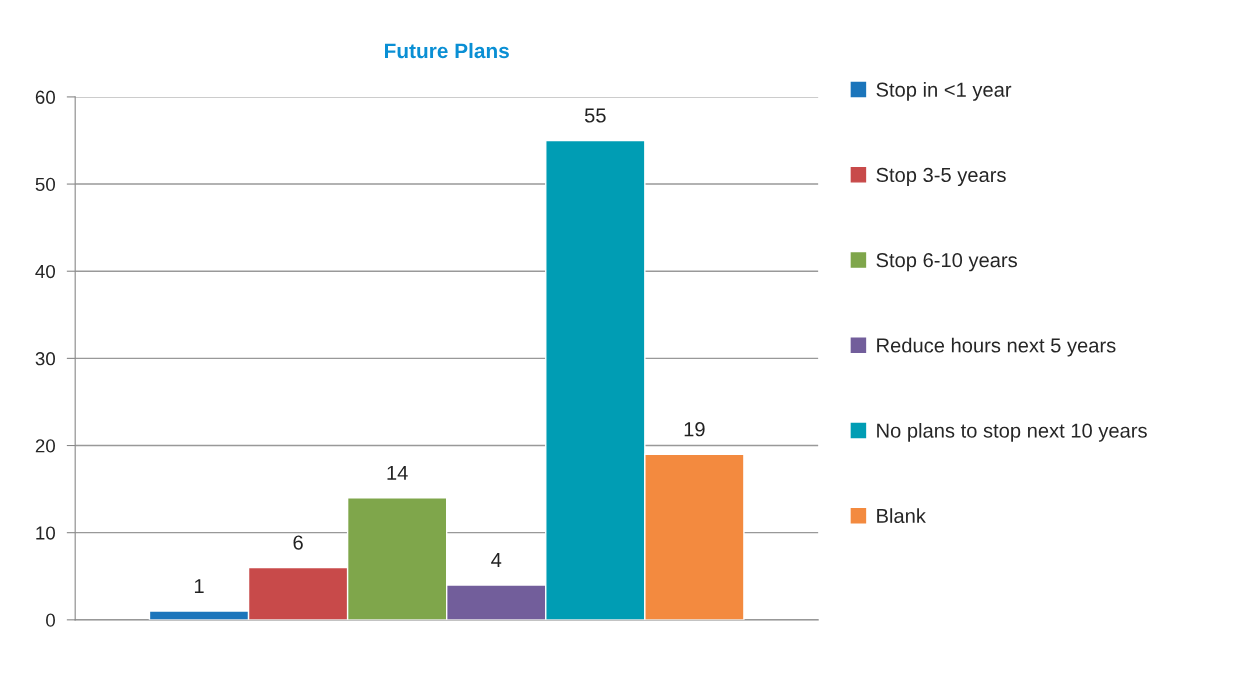 This screenshot has width=1253, height=673. I want to click on legend-label: Stop in <1 year, so click(944, 91).